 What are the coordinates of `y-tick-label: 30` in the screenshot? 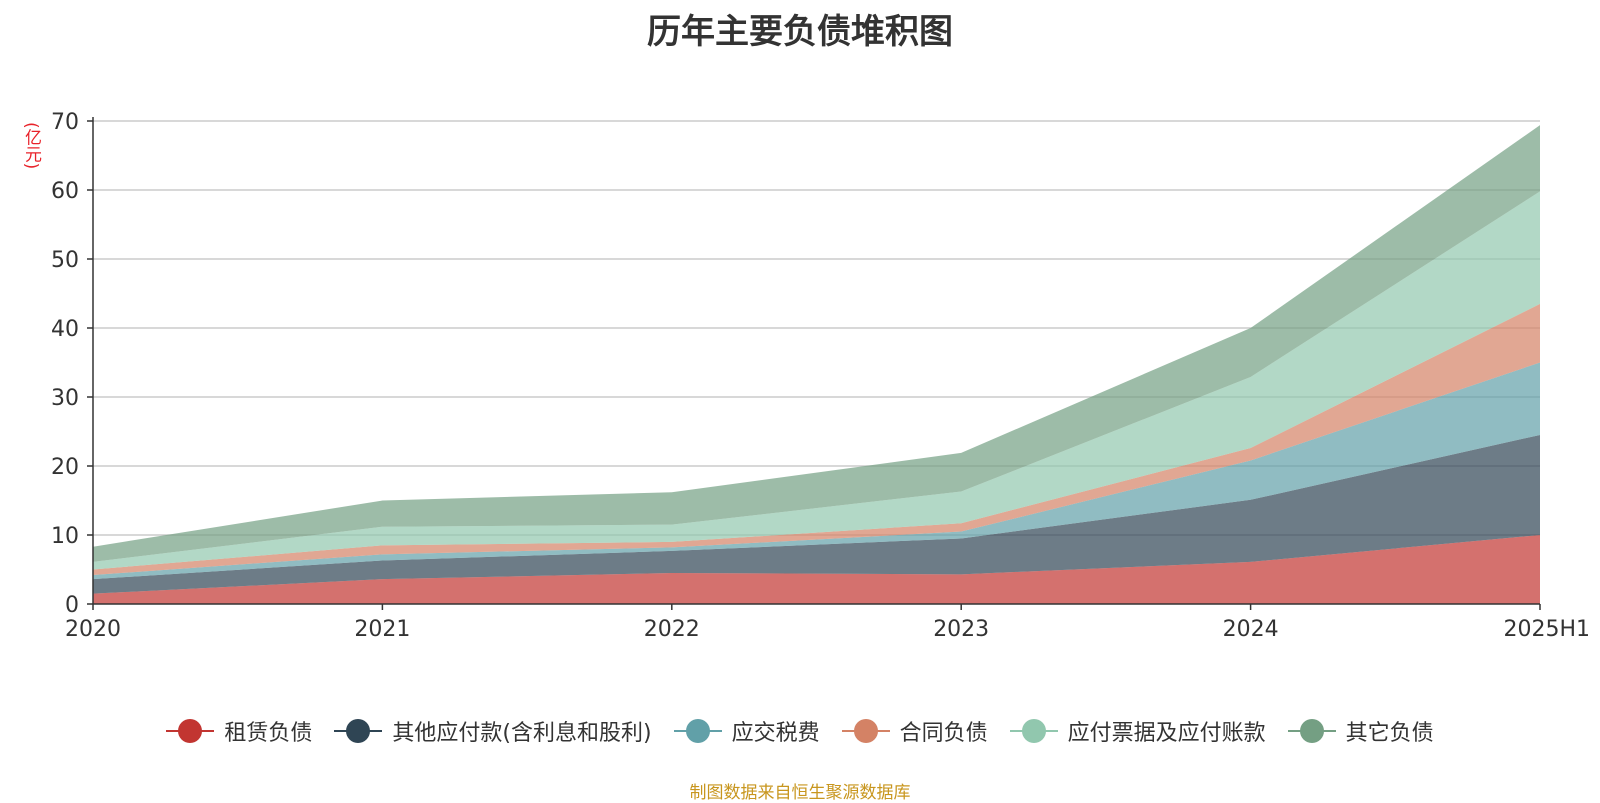 It's located at (65, 398).